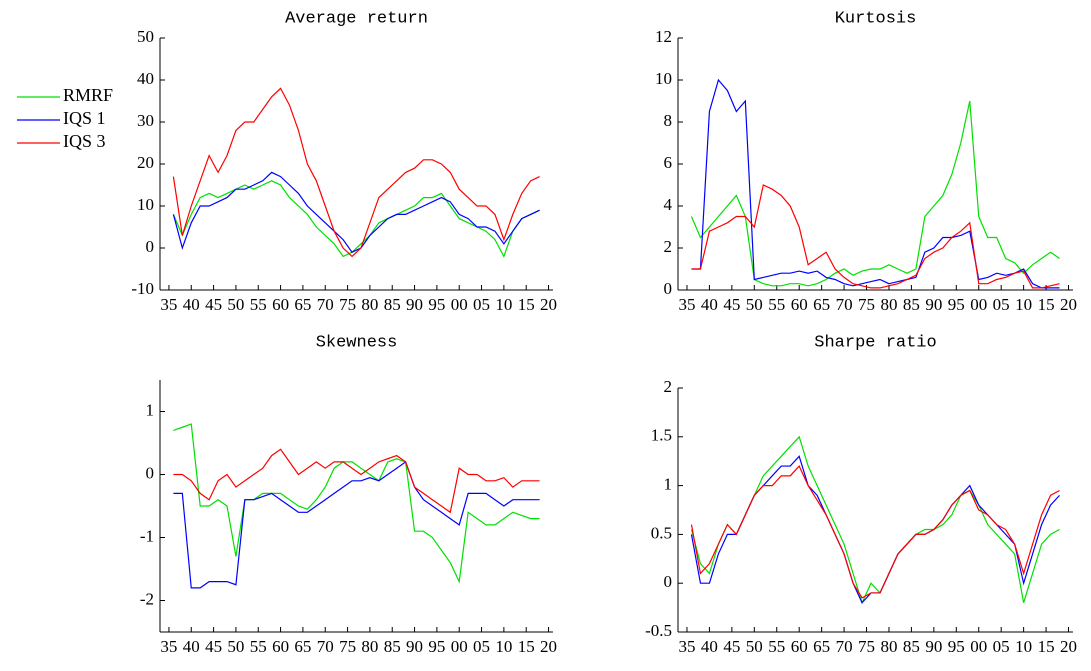 The image size is (1091, 671). What do you see at coordinates (661, 435) in the screenshot?
I see `y-tick-label: 1.5` at bounding box center [661, 435].